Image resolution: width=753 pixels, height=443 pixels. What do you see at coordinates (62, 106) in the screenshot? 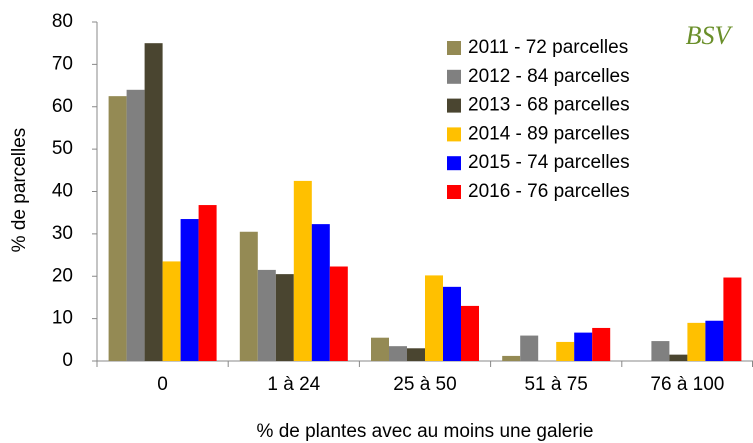
I see `y-tick-label: 60` at bounding box center [62, 106].